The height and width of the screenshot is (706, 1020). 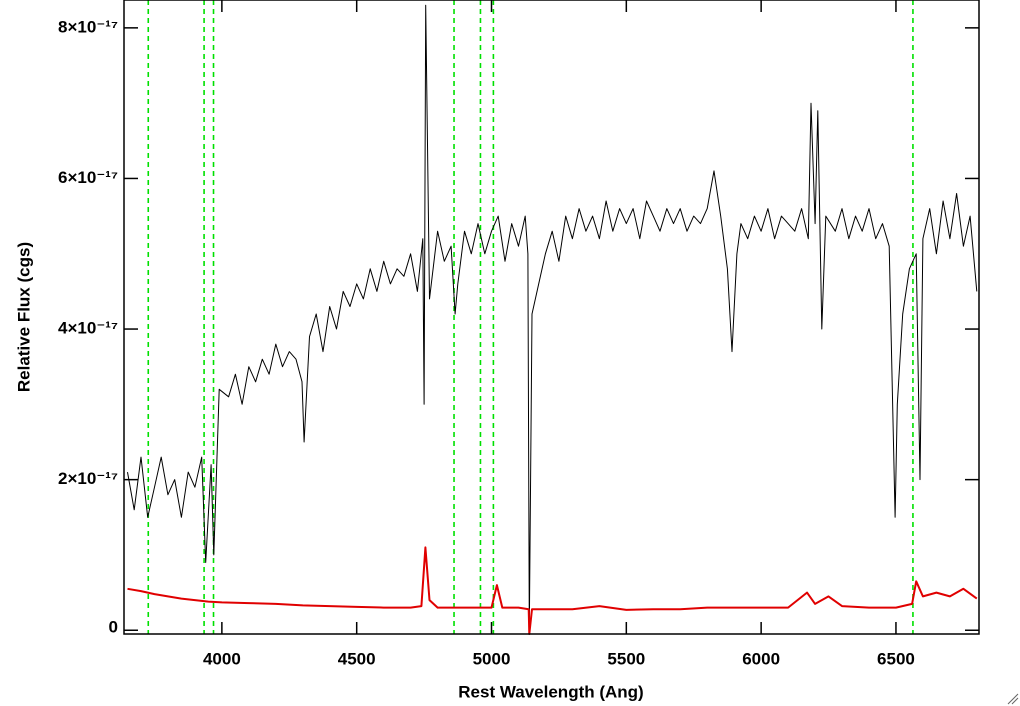 What do you see at coordinates (626, 658) in the screenshot?
I see `x-tick-label: 5500` at bounding box center [626, 658].